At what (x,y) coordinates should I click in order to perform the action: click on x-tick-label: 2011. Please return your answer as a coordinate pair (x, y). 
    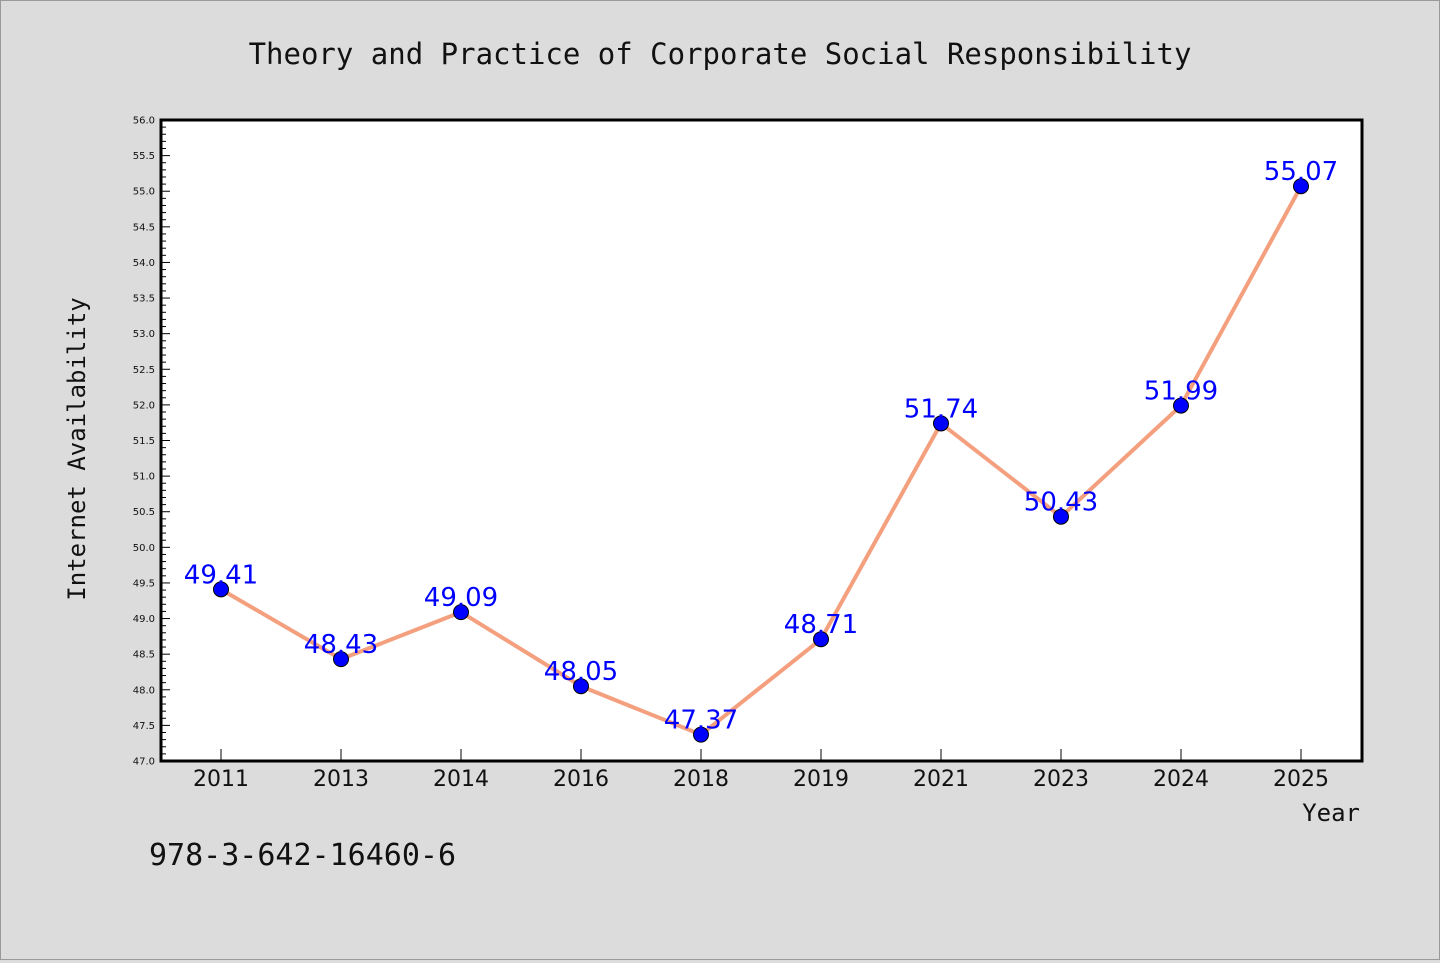
    Looking at the image, I should click on (221, 779).